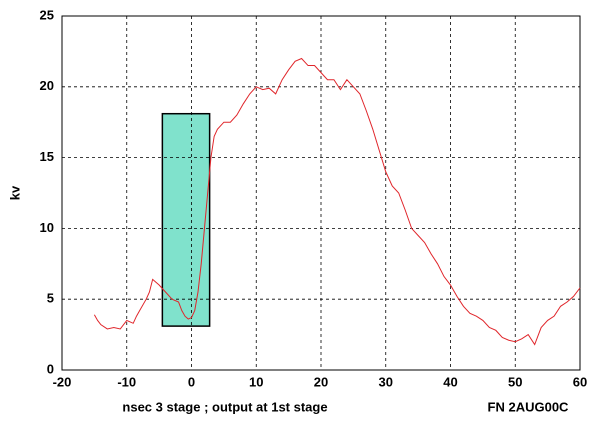 Image resolution: width=591 pixels, height=421 pixels. Describe the element at coordinates (186, 219) in the screenshot. I see `highlight-box` at that location.